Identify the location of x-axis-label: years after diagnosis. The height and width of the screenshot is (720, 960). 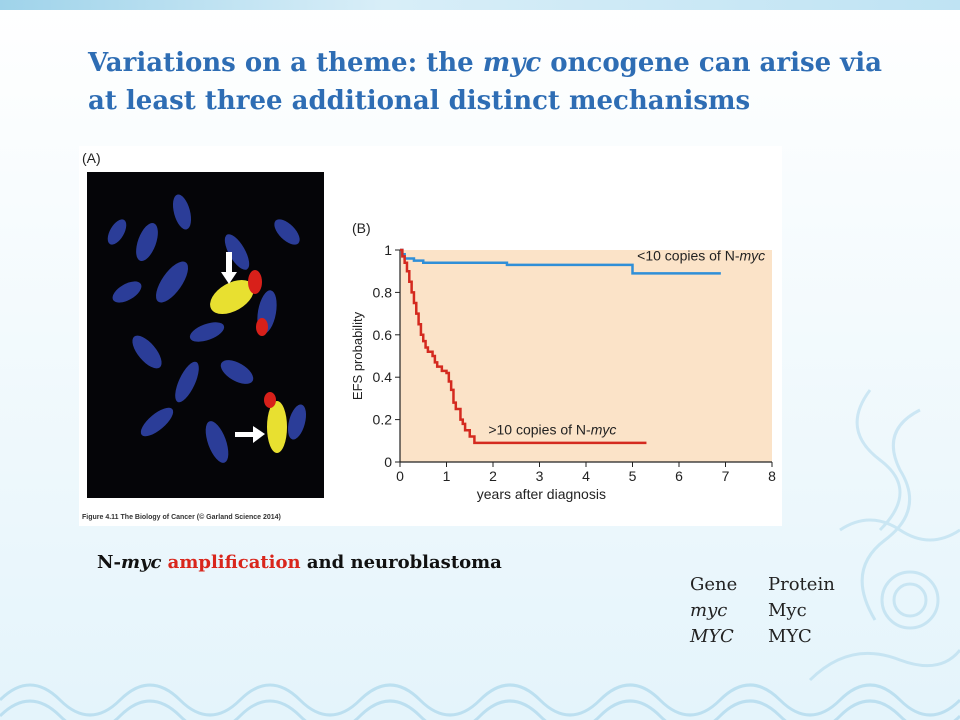
(541, 494).